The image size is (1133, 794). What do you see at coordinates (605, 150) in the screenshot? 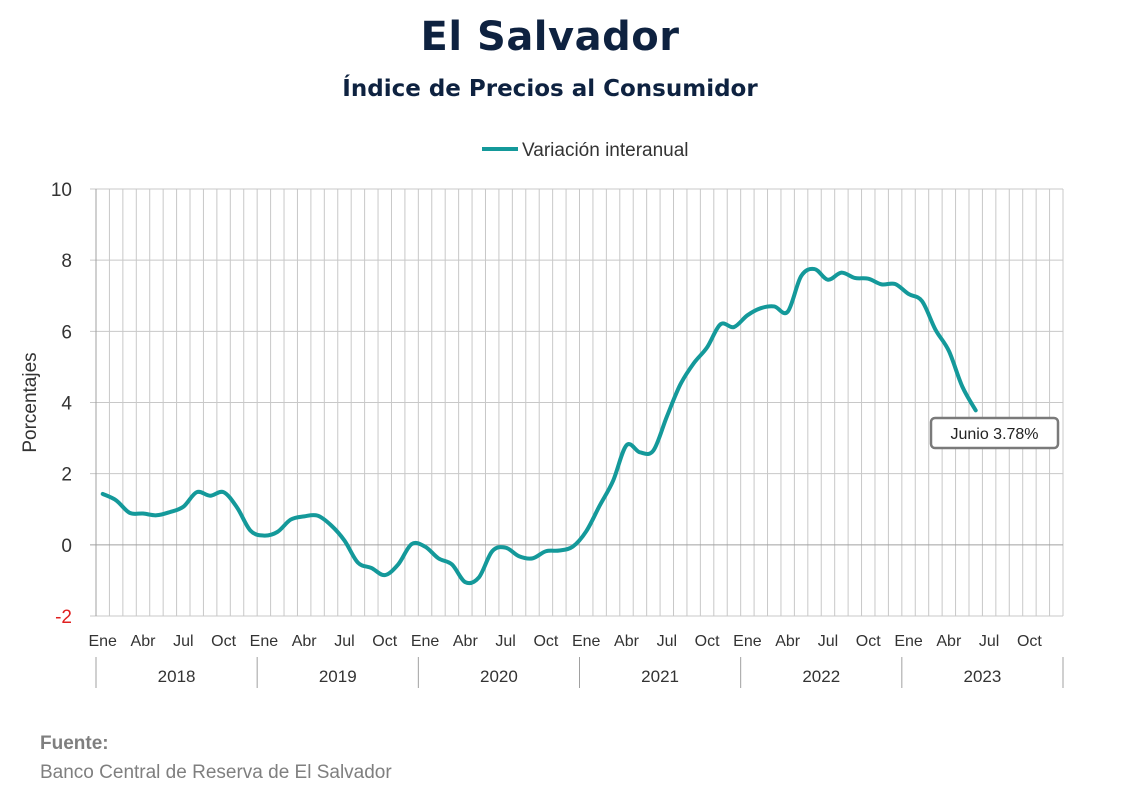
I see `legend-label: Variación interanual` at bounding box center [605, 150].